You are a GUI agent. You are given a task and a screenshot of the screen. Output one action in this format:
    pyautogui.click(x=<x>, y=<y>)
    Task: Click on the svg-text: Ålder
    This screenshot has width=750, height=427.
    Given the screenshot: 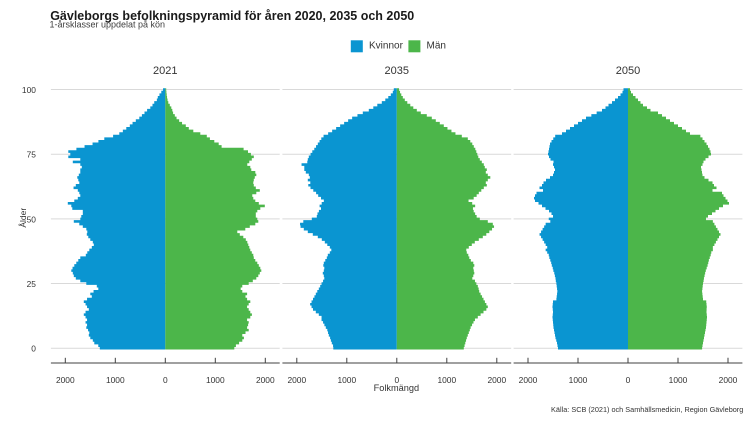 What is the action you would take?
    pyautogui.click(x=23, y=218)
    